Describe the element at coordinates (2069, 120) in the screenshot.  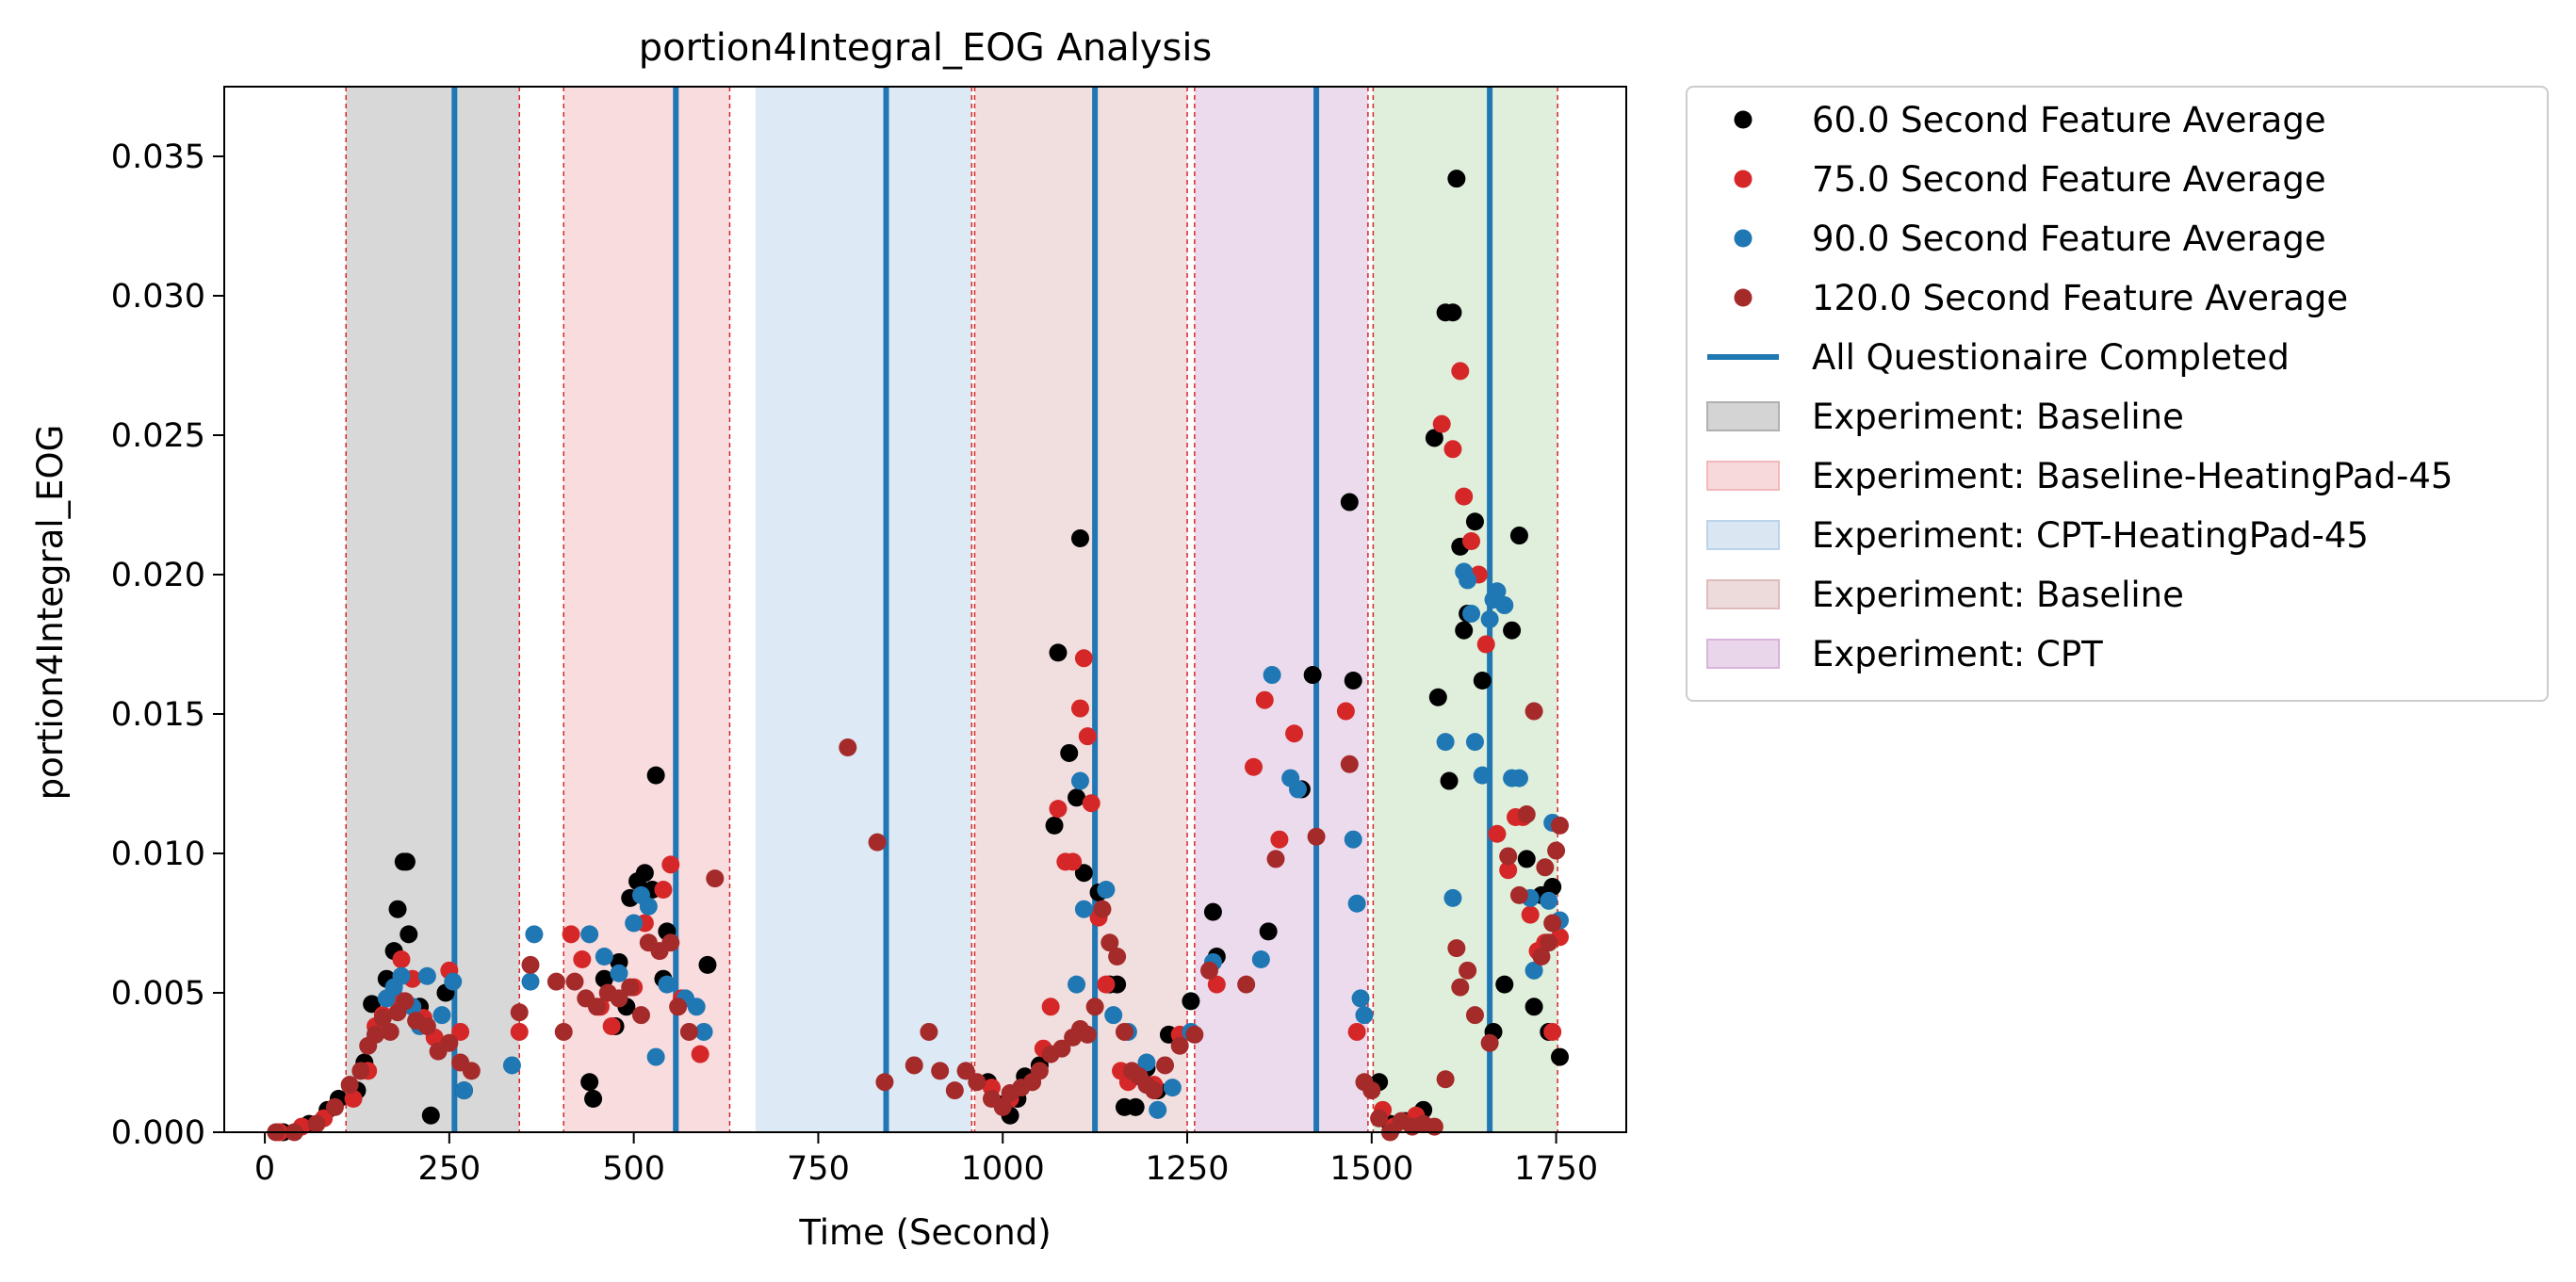
I see `legend-label-0: 60.0 Second Feature Average` at that location.